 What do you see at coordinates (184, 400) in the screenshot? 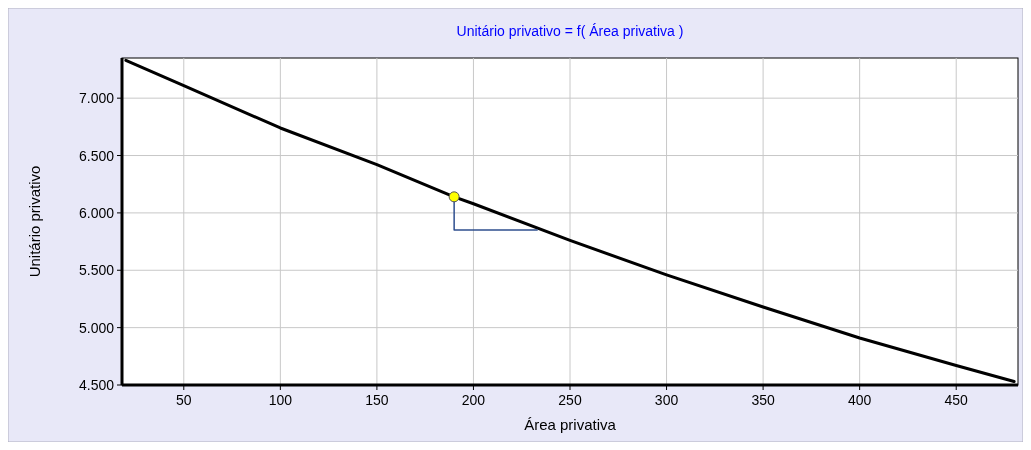
I see `x-tick-label: 50` at bounding box center [184, 400].